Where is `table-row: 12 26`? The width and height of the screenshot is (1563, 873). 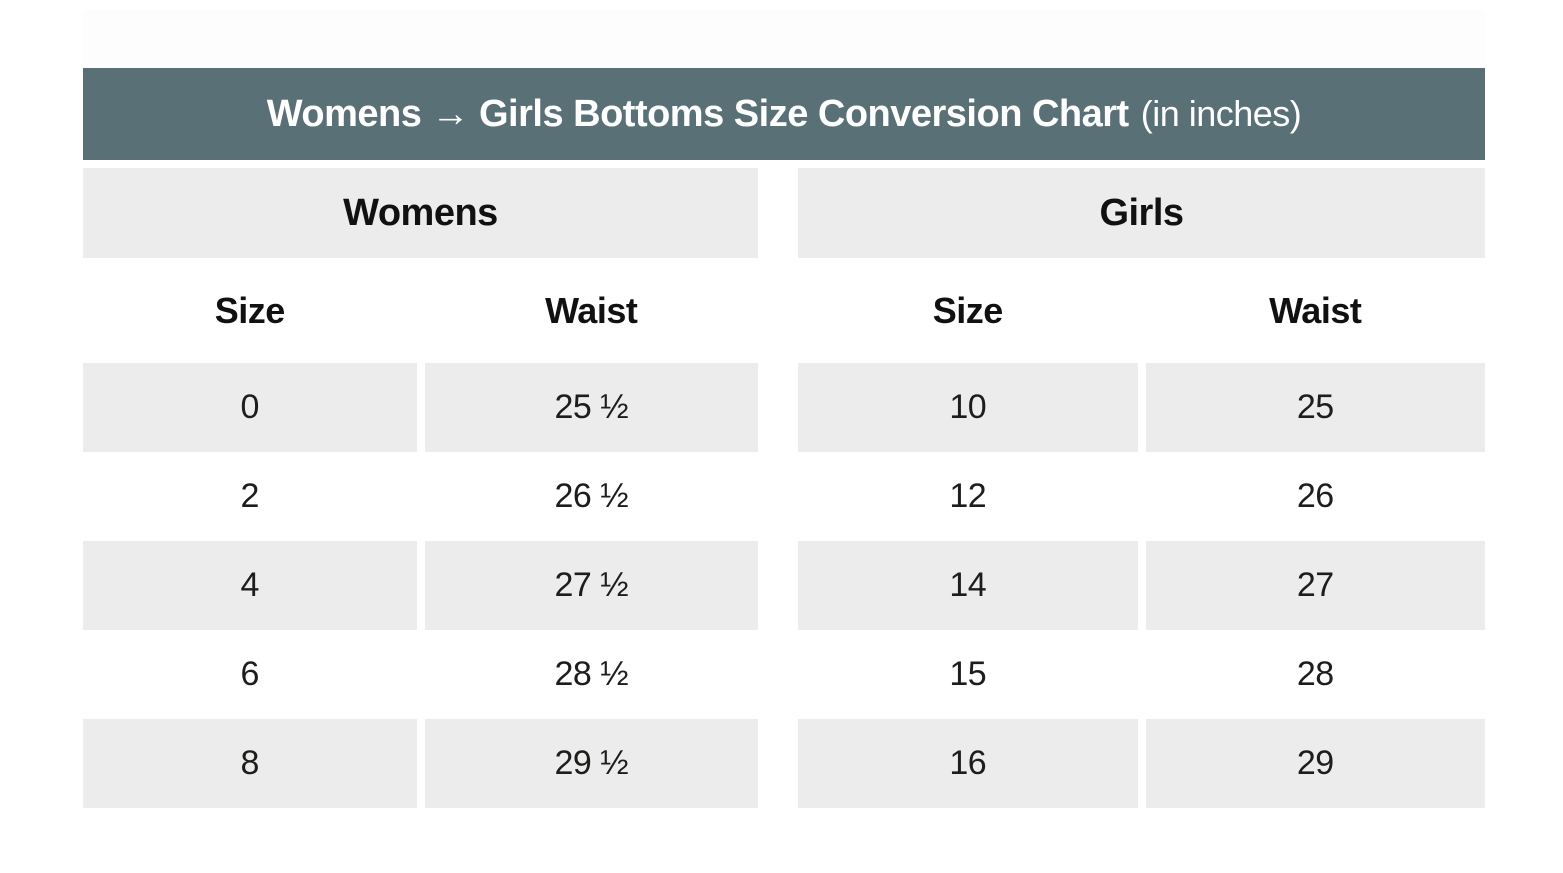
table-row: 12 26 is located at coordinates (1141, 496).